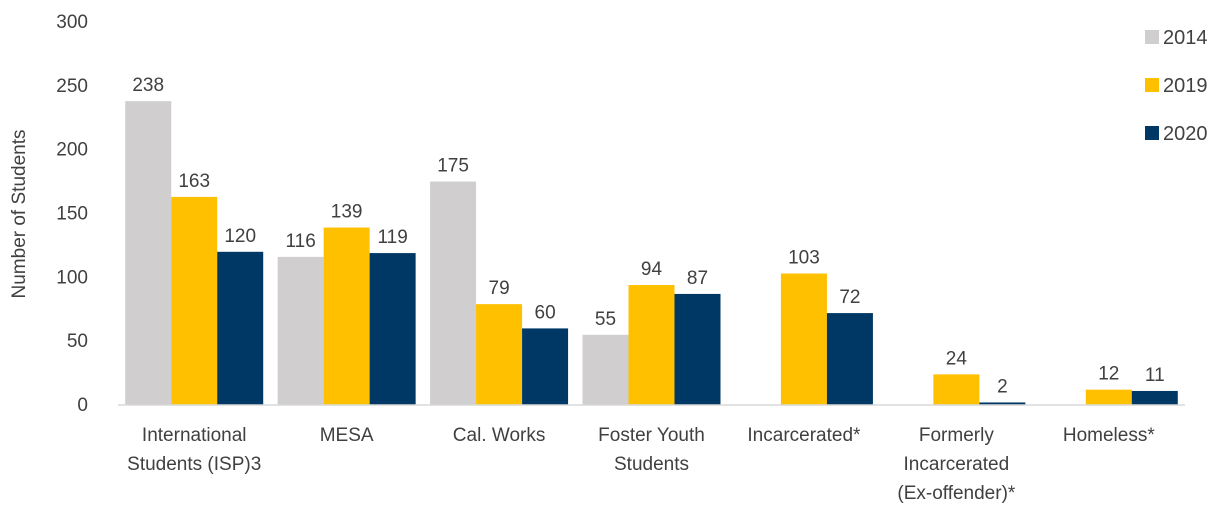 Image resolution: width=1223 pixels, height=508 pixels. What do you see at coordinates (1185, 86) in the screenshot?
I see `legend-label: 2019` at bounding box center [1185, 86].